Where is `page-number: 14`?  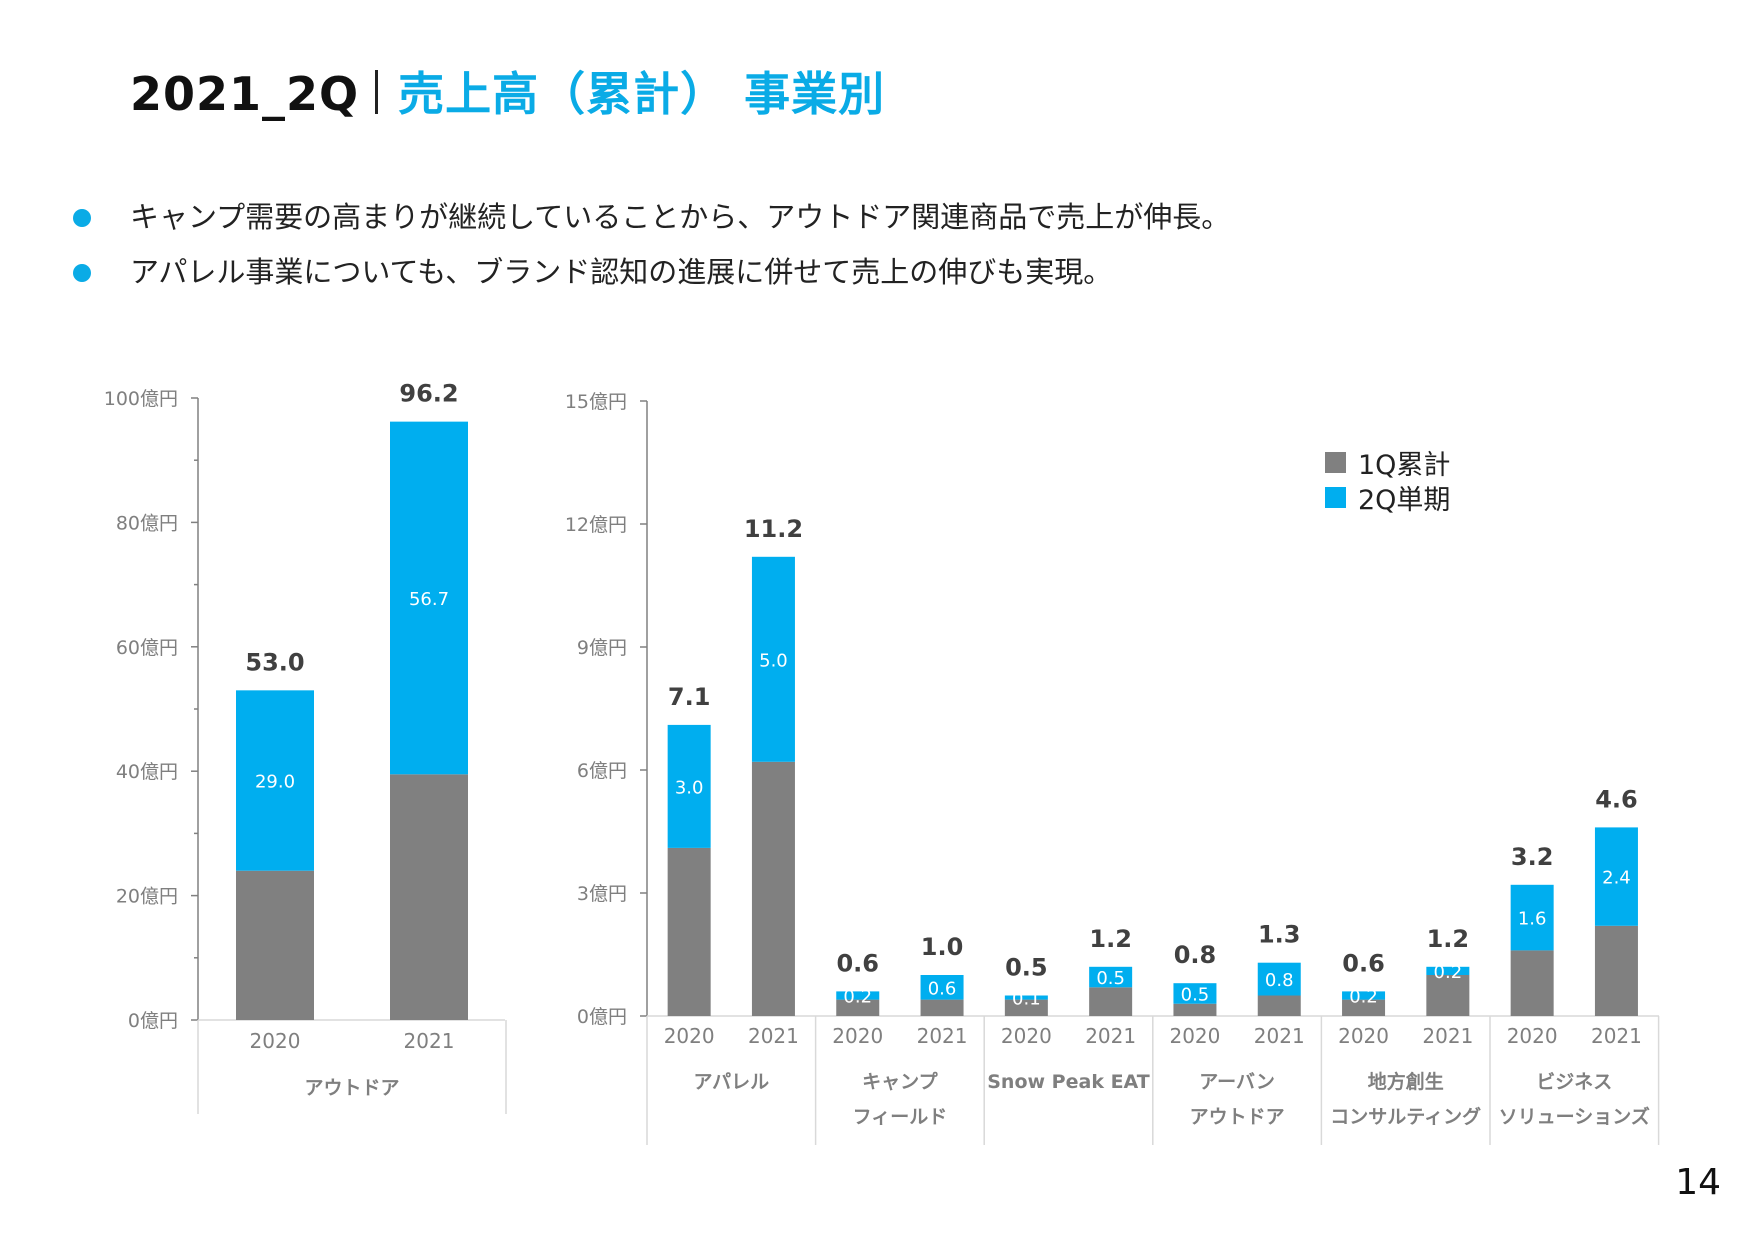
page-number: 14 is located at coordinates (1698, 1182).